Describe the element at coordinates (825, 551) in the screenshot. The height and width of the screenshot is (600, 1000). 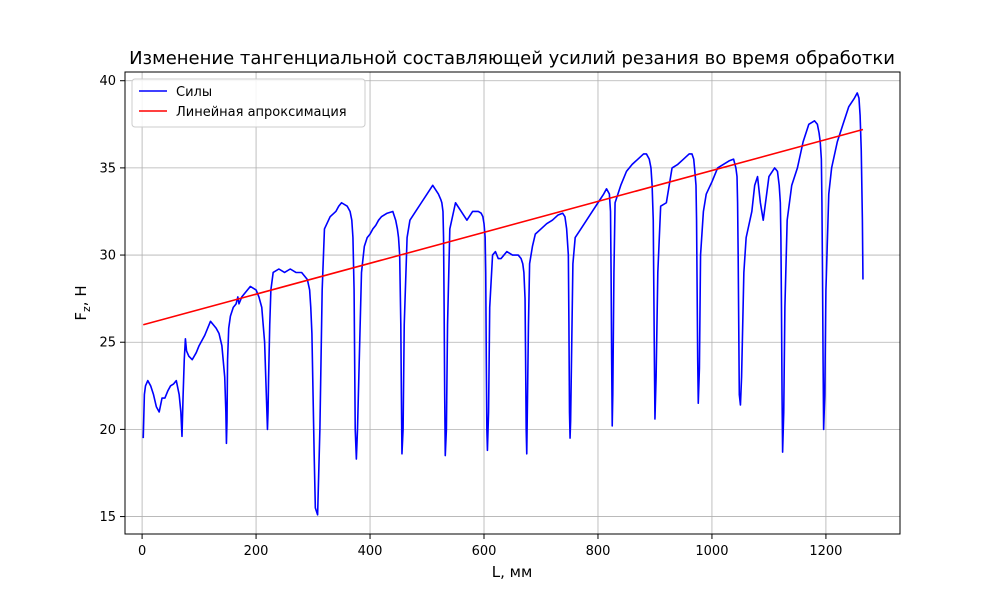
I see `x-tick-label: 1200` at that location.